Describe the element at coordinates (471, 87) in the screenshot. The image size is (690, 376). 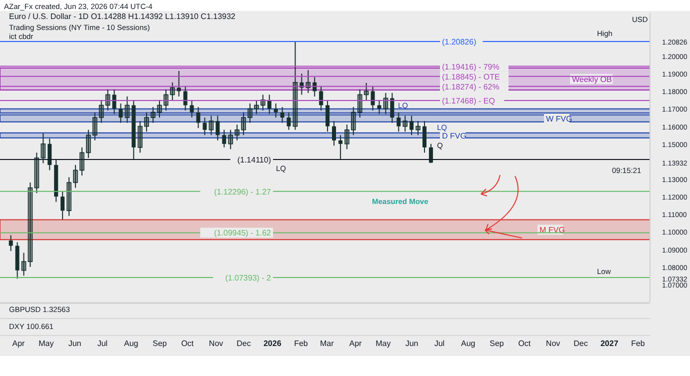
I see `ref-line-label: (1.18274) - 62%` at that location.